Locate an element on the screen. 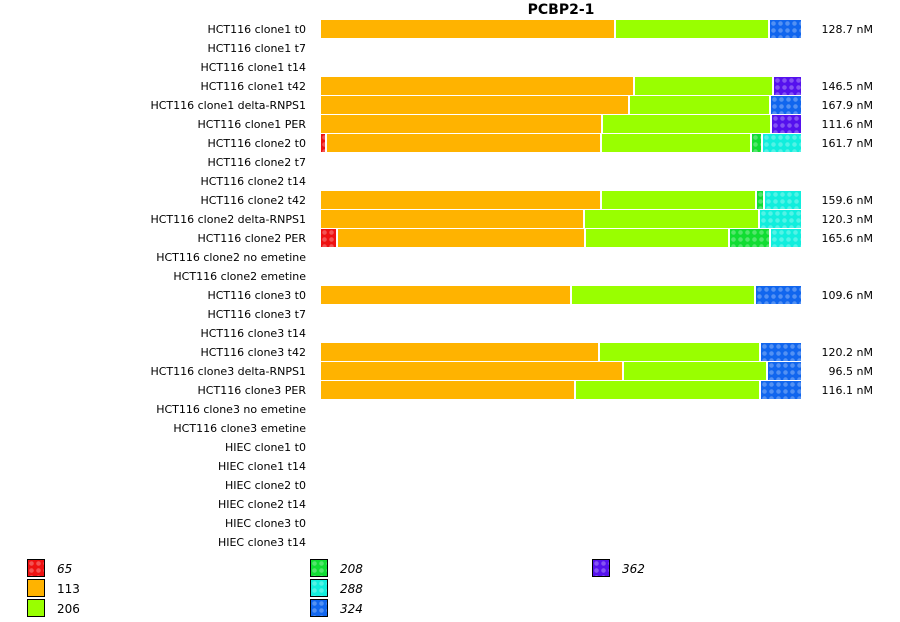 This screenshot has height=622, width=900. row-value-label: 167.9 nM is located at coordinates (847, 105).